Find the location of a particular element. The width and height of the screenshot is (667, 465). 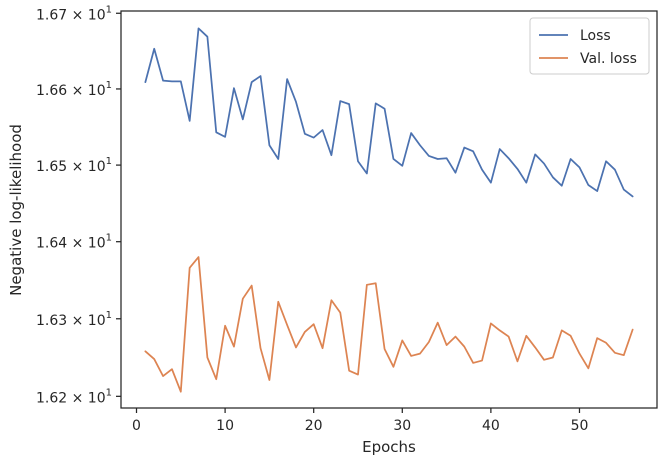

y-tick-label: 1.66 × 10¹ is located at coordinates (74, 89).